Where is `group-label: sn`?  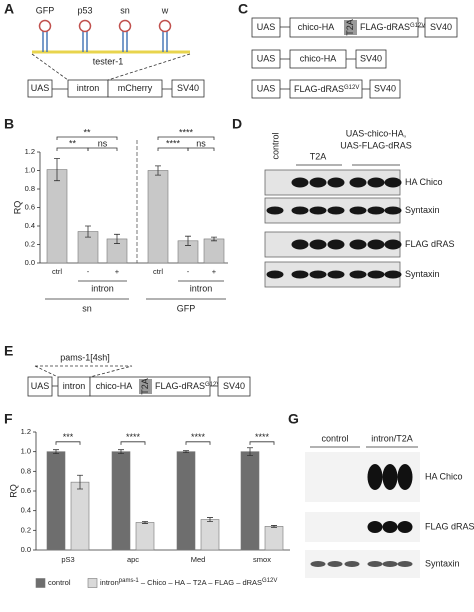 group-label: sn is located at coordinates (87, 308).